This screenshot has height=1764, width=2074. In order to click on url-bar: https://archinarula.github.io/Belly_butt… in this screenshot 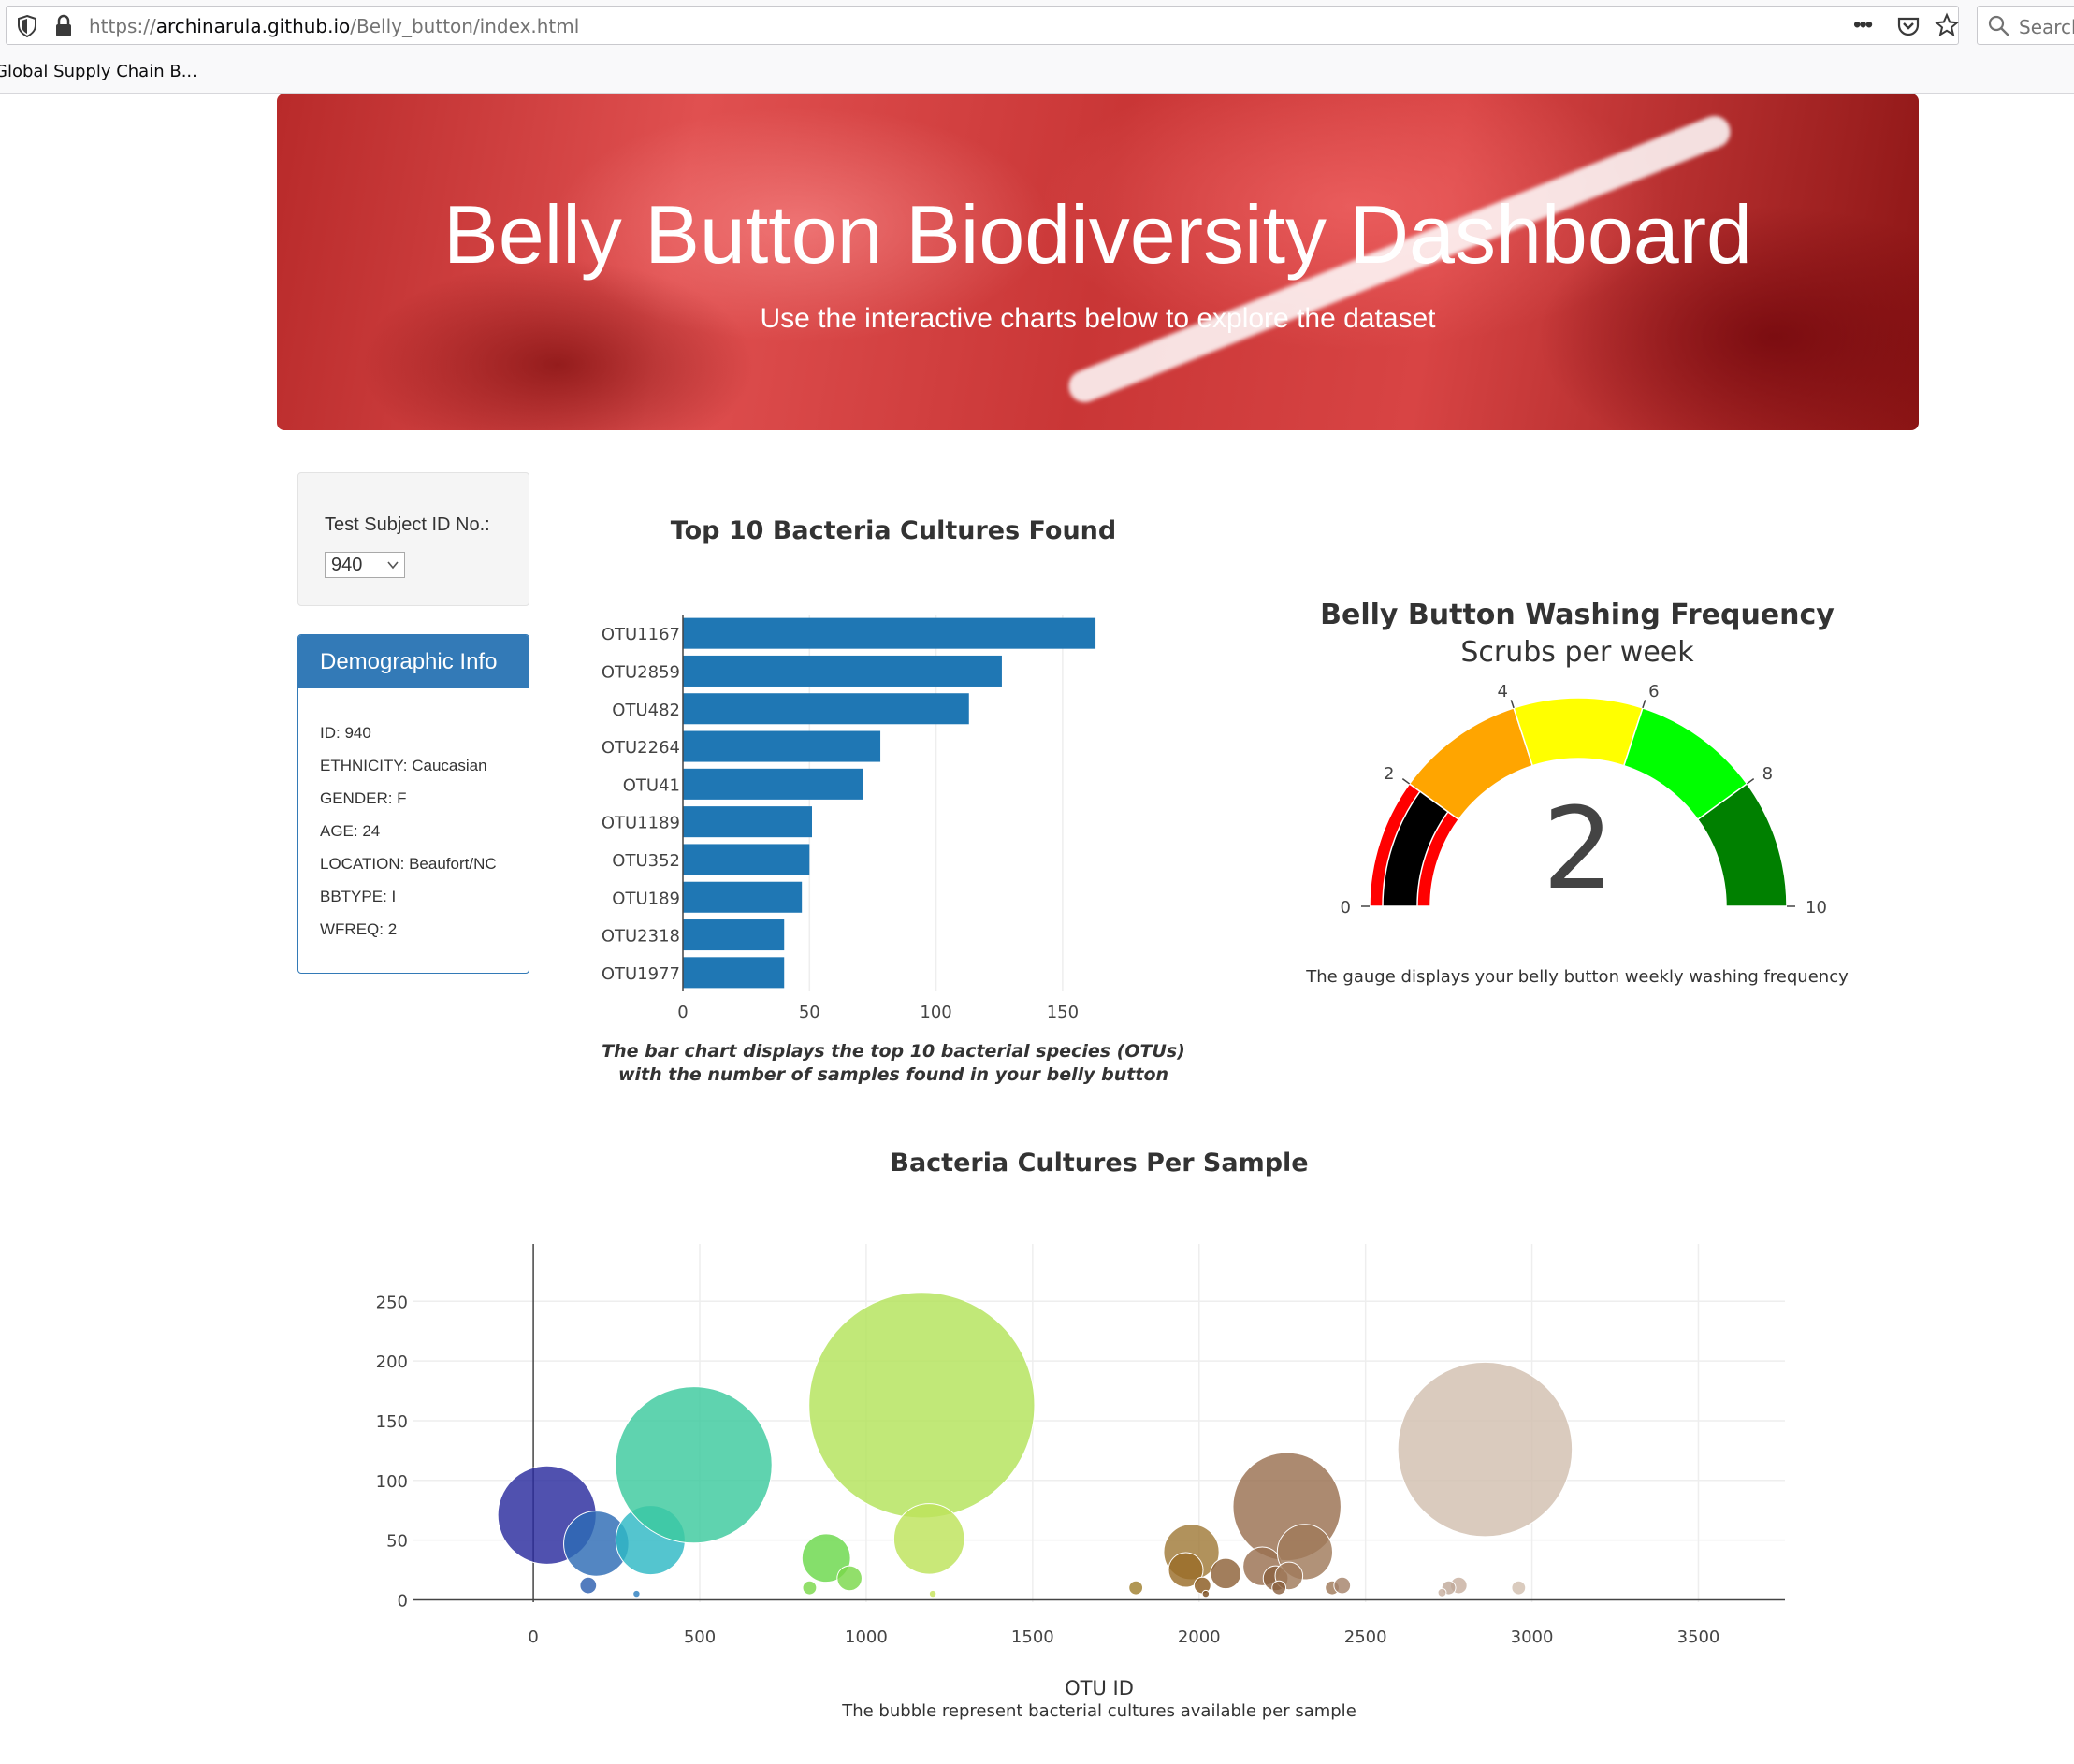, I will do `click(983, 25)`.